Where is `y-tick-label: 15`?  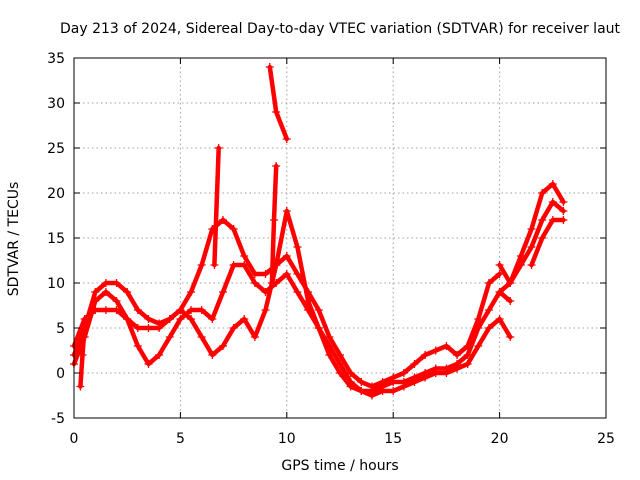
y-tick-label: 15 is located at coordinates (56, 239).